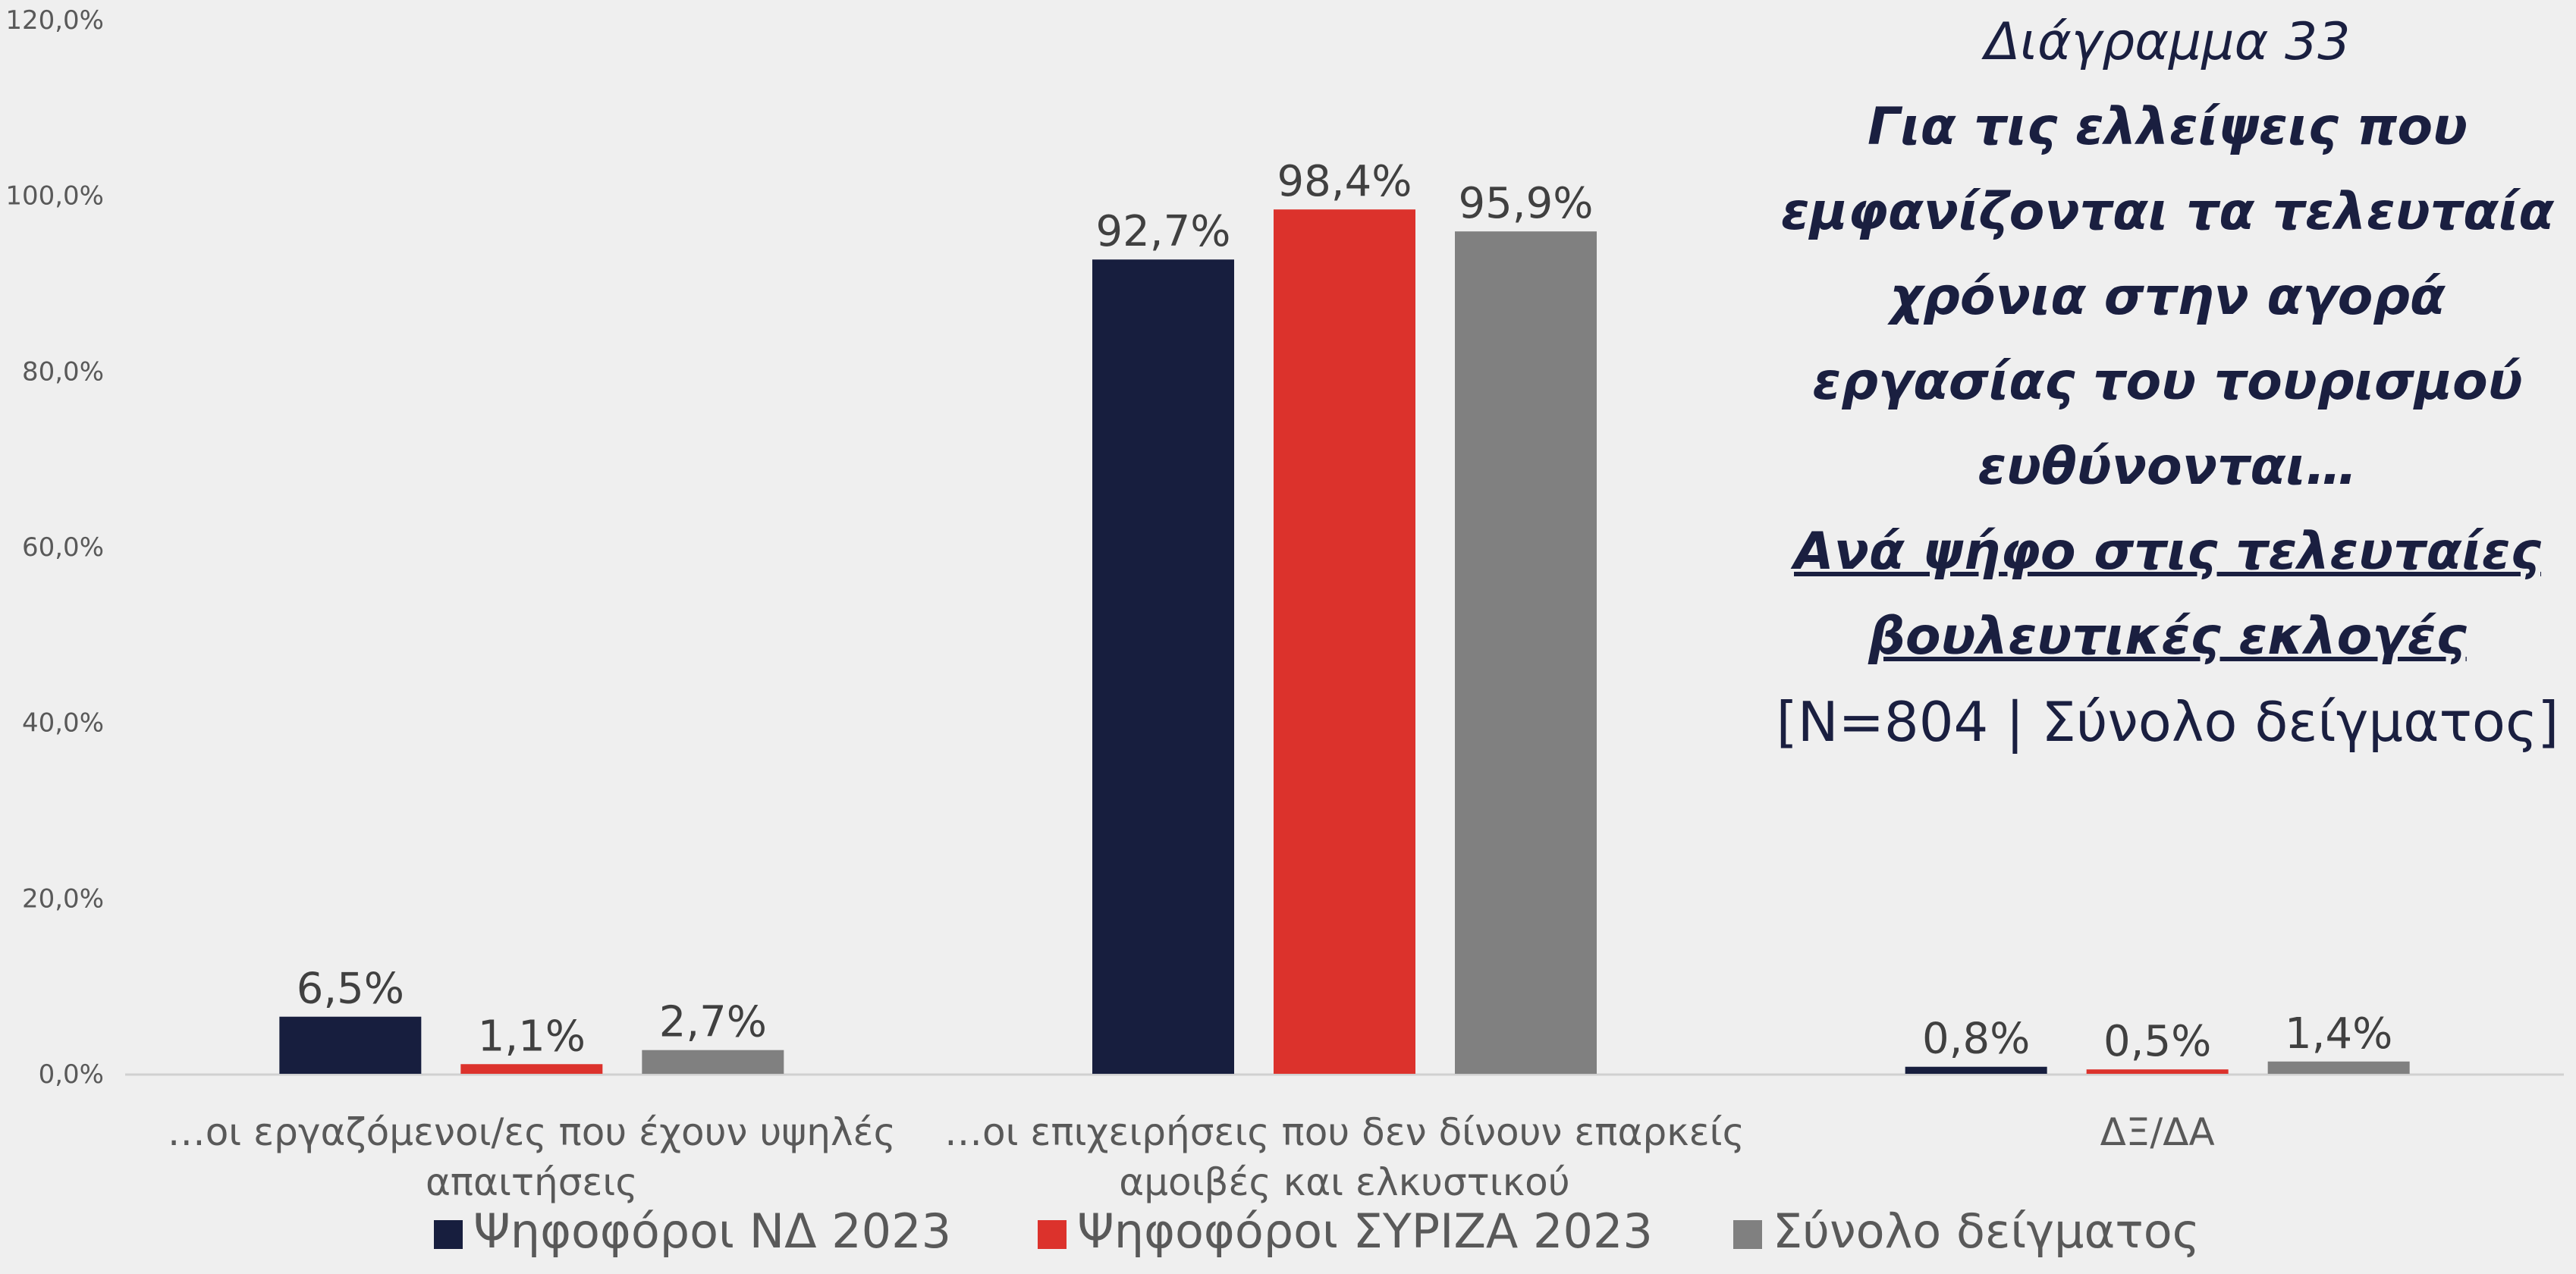 The image size is (2576, 1274). What do you see at coordinates (54, 196) in the screenshot?
I see `y-tick-label: 100,0%` at bounding box center [54, 196].